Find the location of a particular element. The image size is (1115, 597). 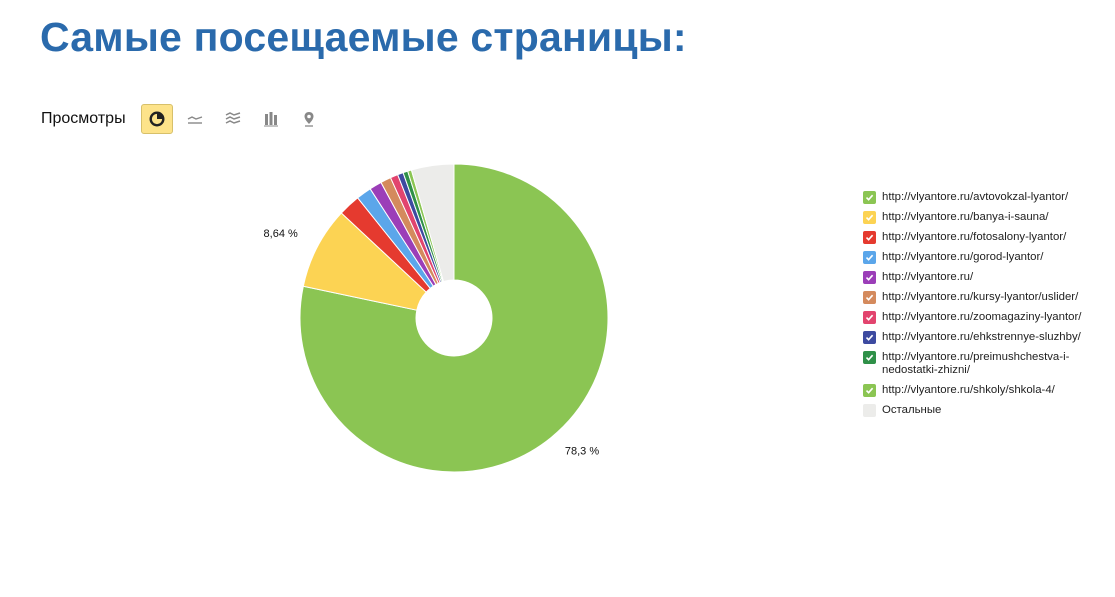

area-chart-icon is located at coordinates (232, 118).